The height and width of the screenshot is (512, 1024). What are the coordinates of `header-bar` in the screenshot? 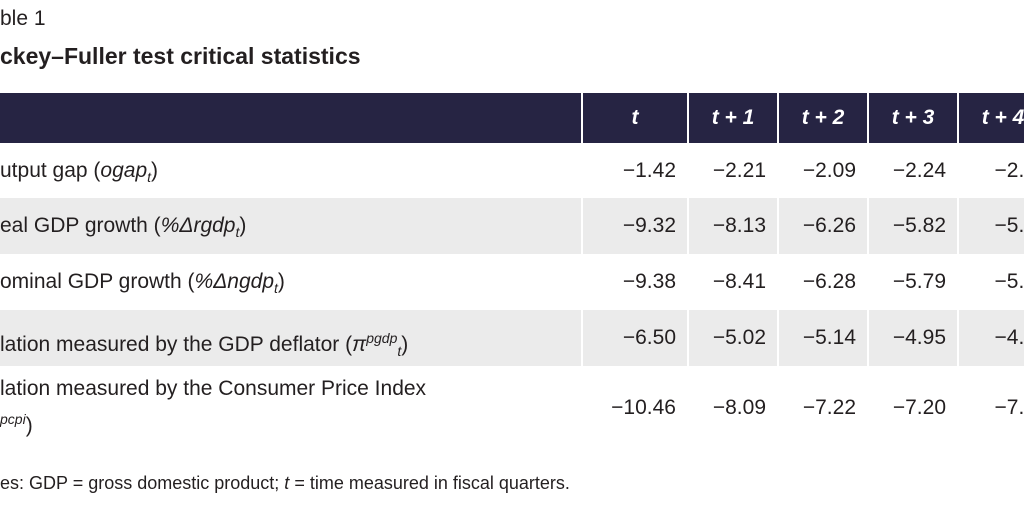 It's located at (512, 118).